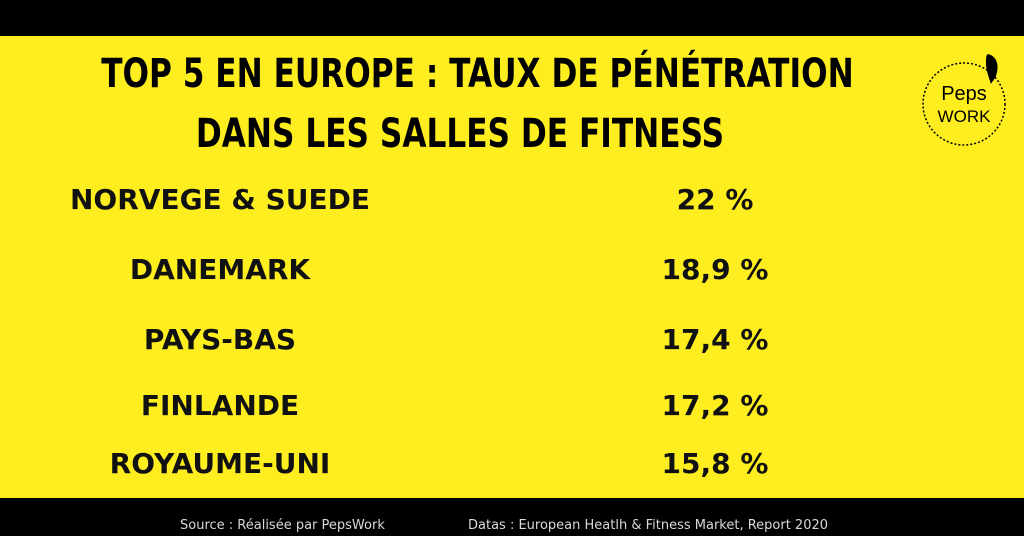 The height and width of the screenshot is (536, 1024). I want to click on row-value-pays-bas: 17,4 %, so click(715, 339).